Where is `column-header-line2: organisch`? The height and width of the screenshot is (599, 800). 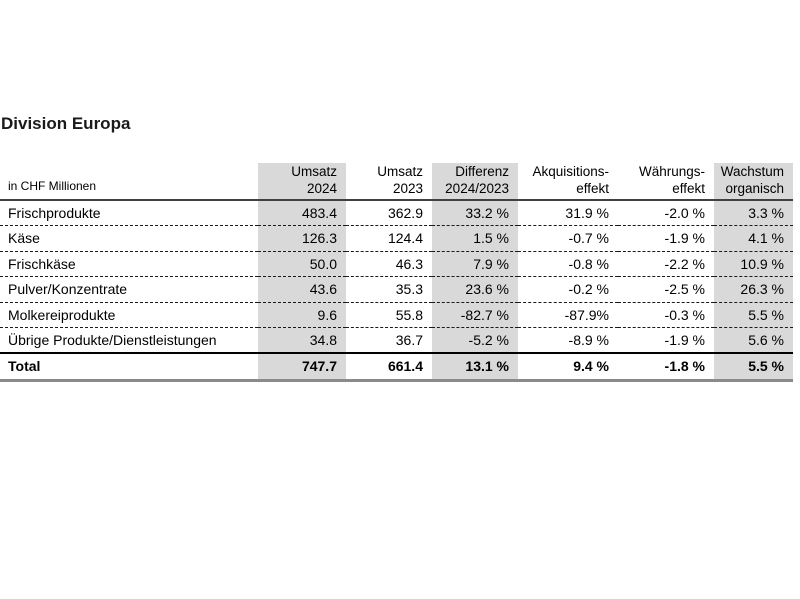 column-header-line2: organisch is located at coordinates (754, 188).